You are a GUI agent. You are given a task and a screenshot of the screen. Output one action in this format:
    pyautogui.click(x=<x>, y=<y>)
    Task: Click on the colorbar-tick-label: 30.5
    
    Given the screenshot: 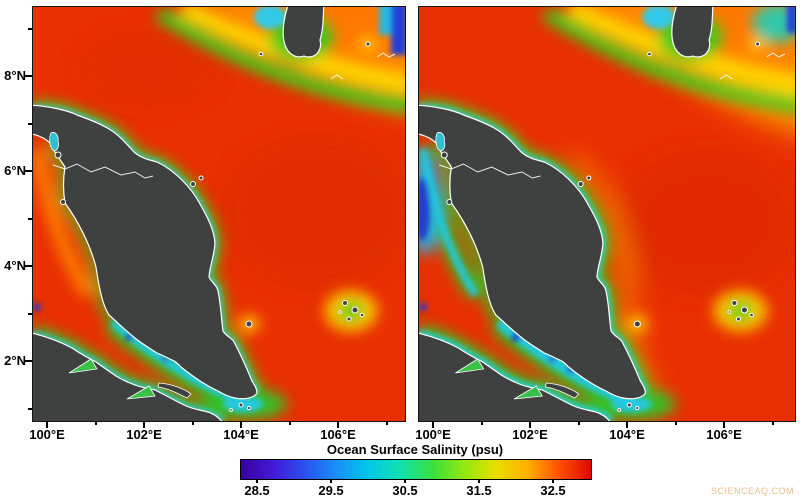 What is the action you would take?
    pyautogui.click(x=405, y=490)
    